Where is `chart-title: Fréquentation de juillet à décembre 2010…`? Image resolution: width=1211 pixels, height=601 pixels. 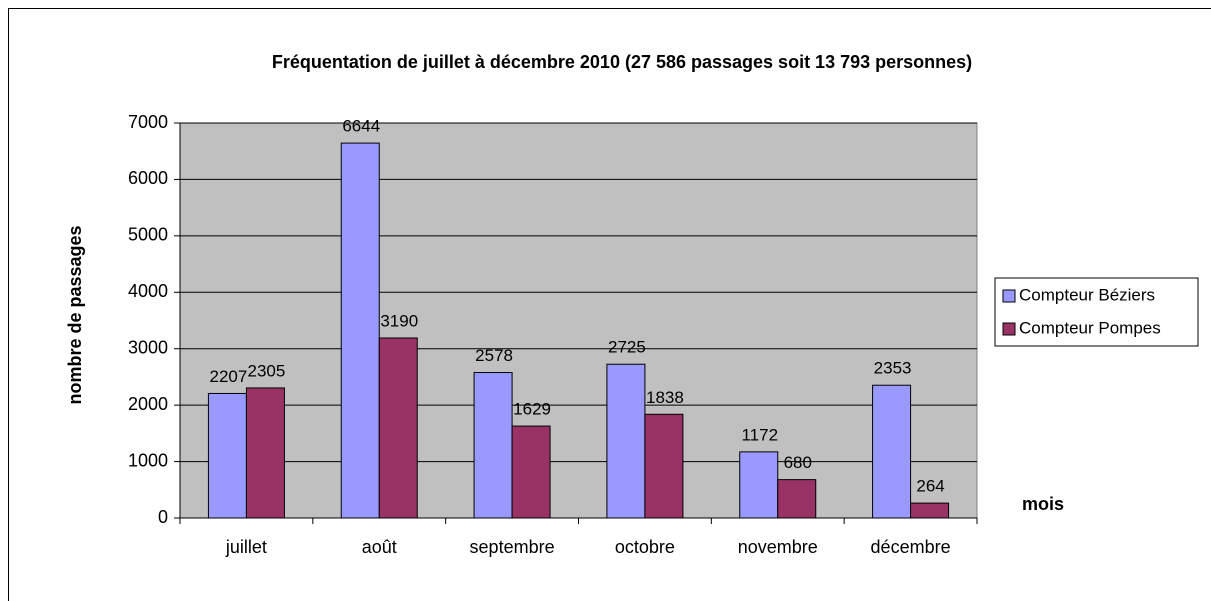 chart-title: Fréquentation de juillet à décembre 2010… is located at coordinates (622, 62).